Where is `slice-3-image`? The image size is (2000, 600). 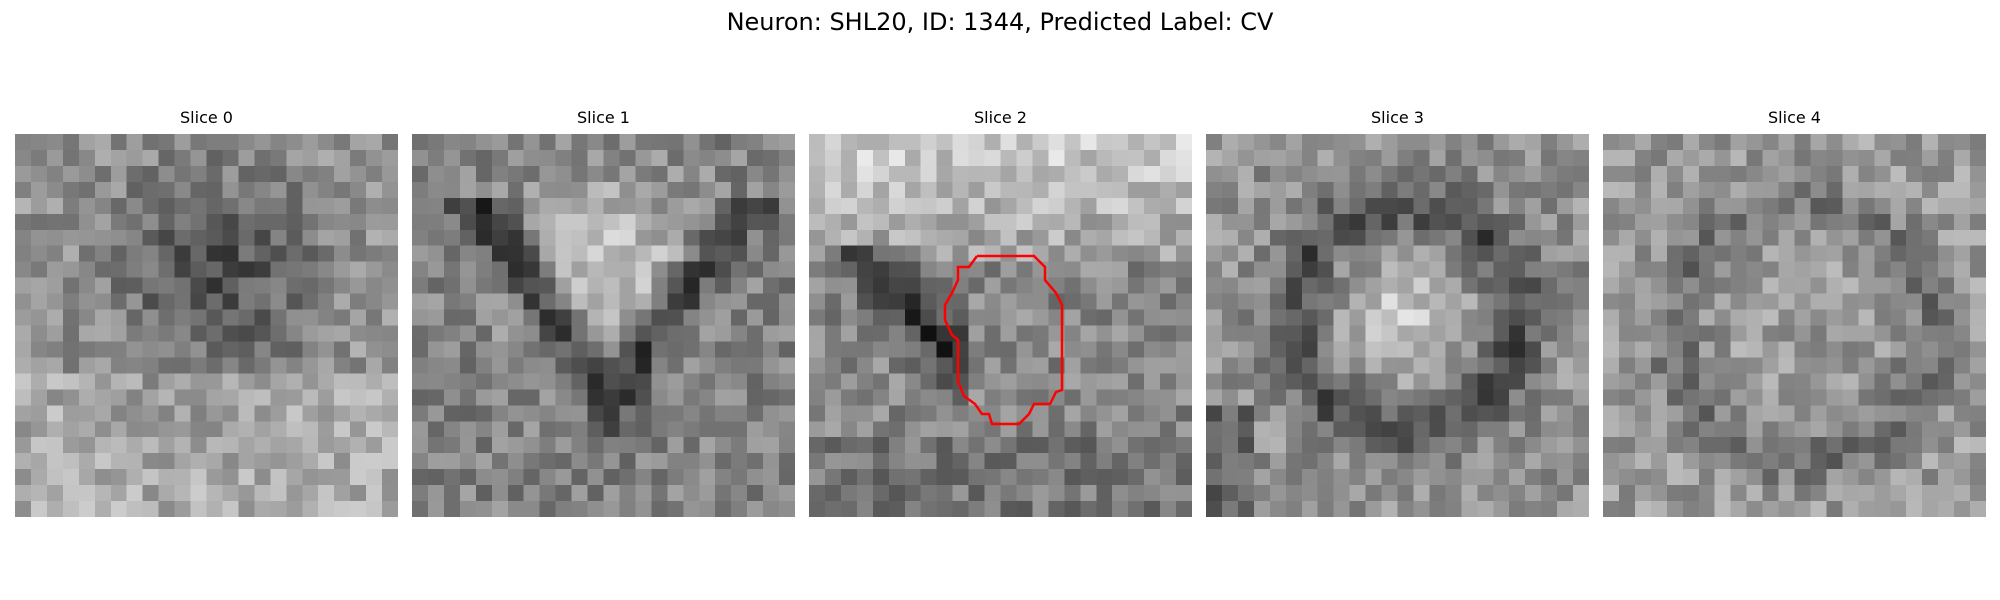
slice-3-image is located at coordinates (1397, 325).